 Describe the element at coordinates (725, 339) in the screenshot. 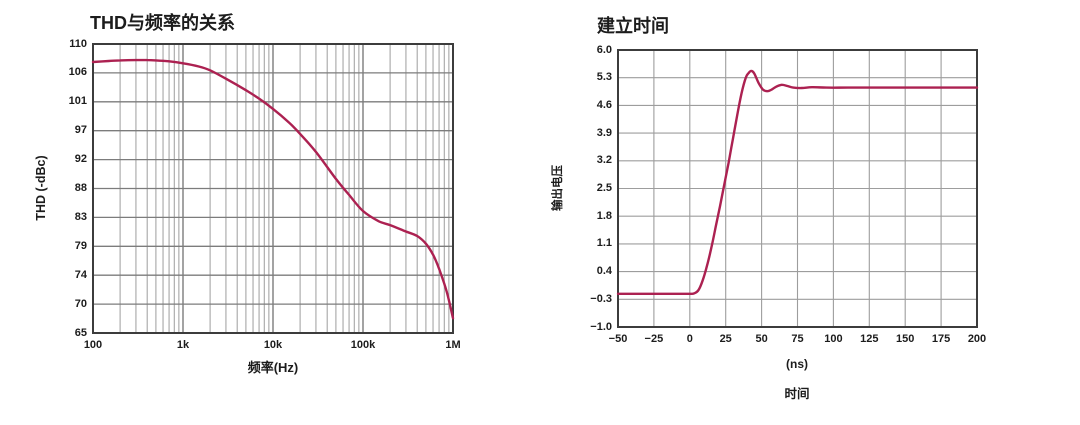

I see `x-tick-label: 25` at that location.